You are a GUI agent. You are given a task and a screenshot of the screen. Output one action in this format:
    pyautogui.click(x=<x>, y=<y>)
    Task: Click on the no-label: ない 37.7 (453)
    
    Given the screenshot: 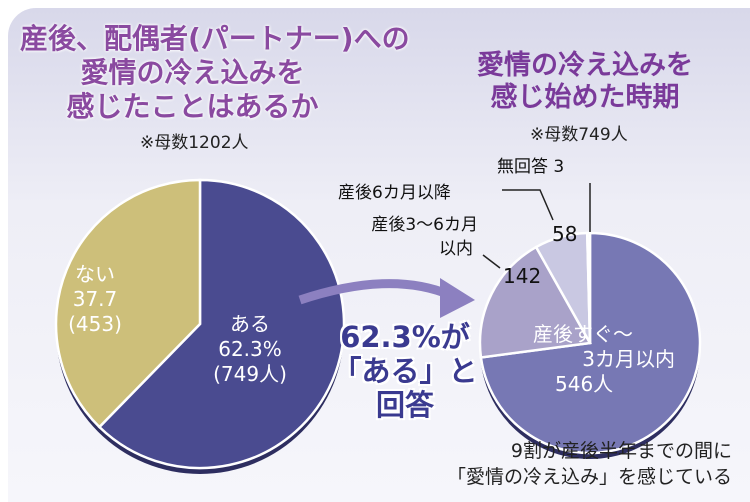 What is the action you would take?
    pyautogui.click(x=95, y=299)
    